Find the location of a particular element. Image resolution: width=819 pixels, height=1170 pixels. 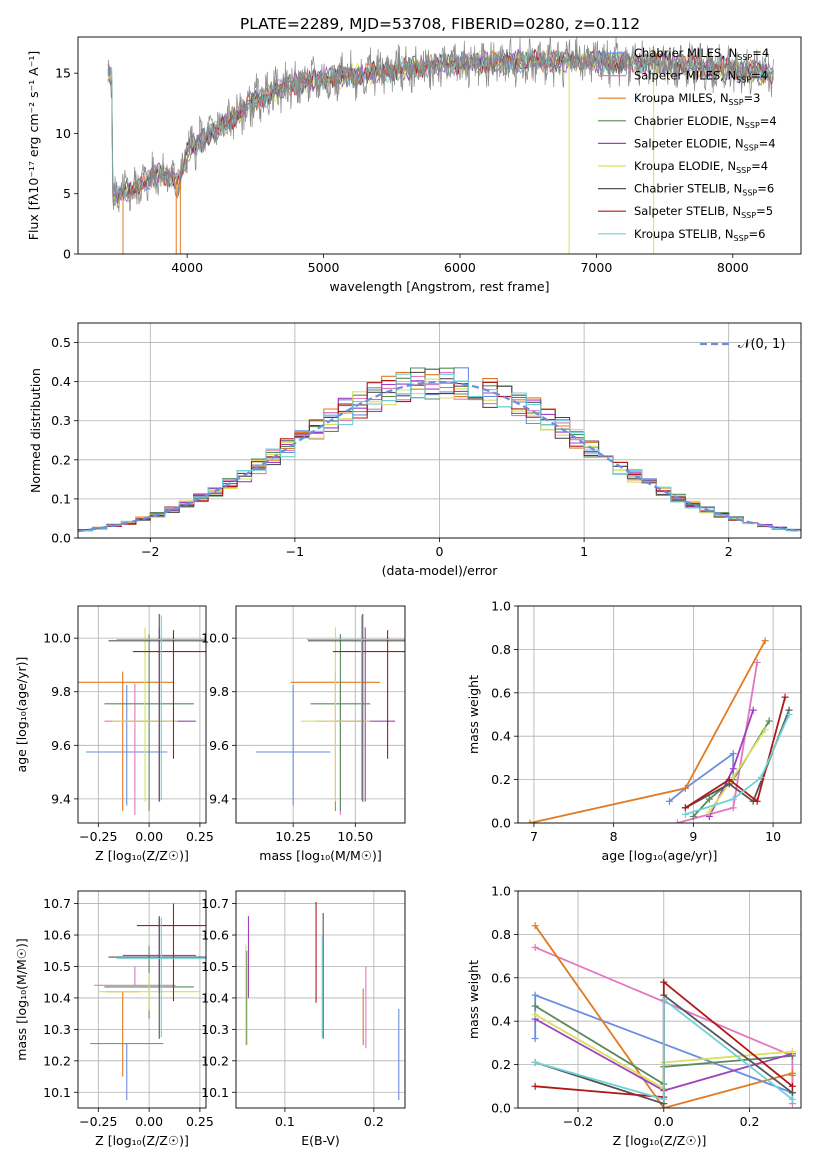

legend-value: =5 is located at coordinates (764, 211).